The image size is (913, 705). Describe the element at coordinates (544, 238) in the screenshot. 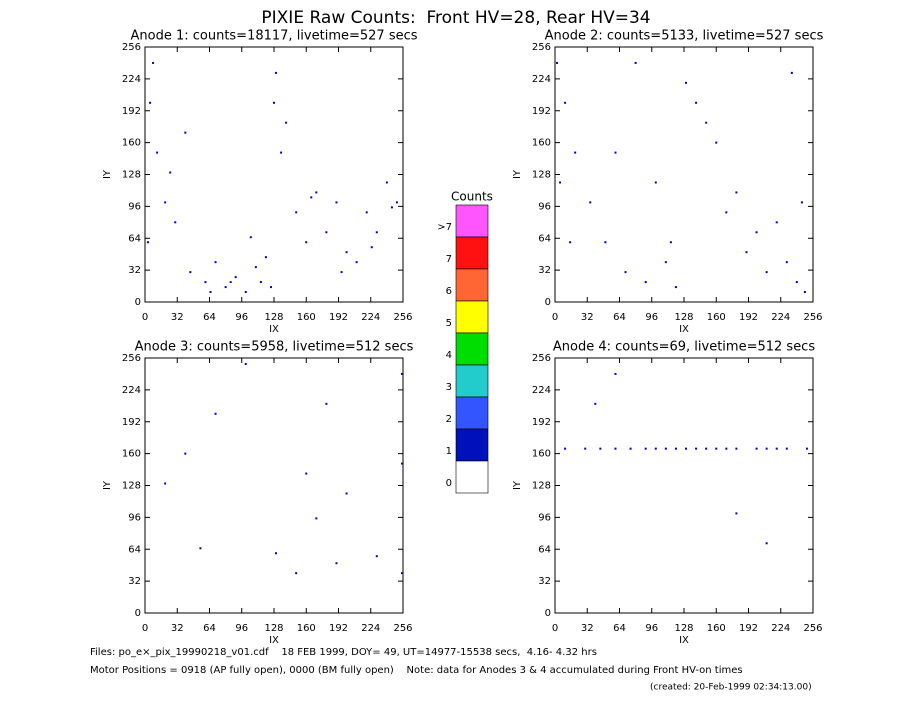

I see `y-tick-label: 64` at that location.